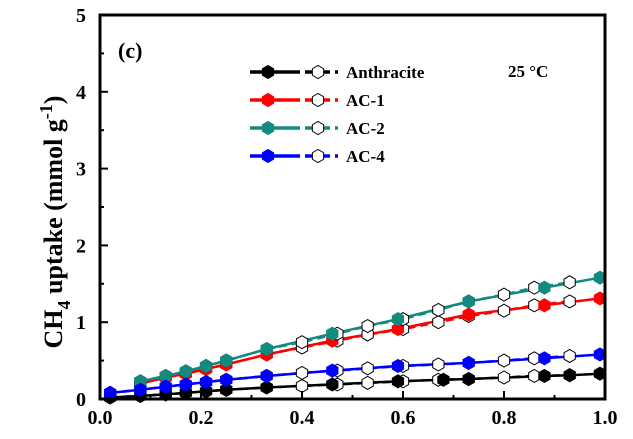 The image size is (633, 439). I want to click on legend-item: AC-1, so click(317, 100).